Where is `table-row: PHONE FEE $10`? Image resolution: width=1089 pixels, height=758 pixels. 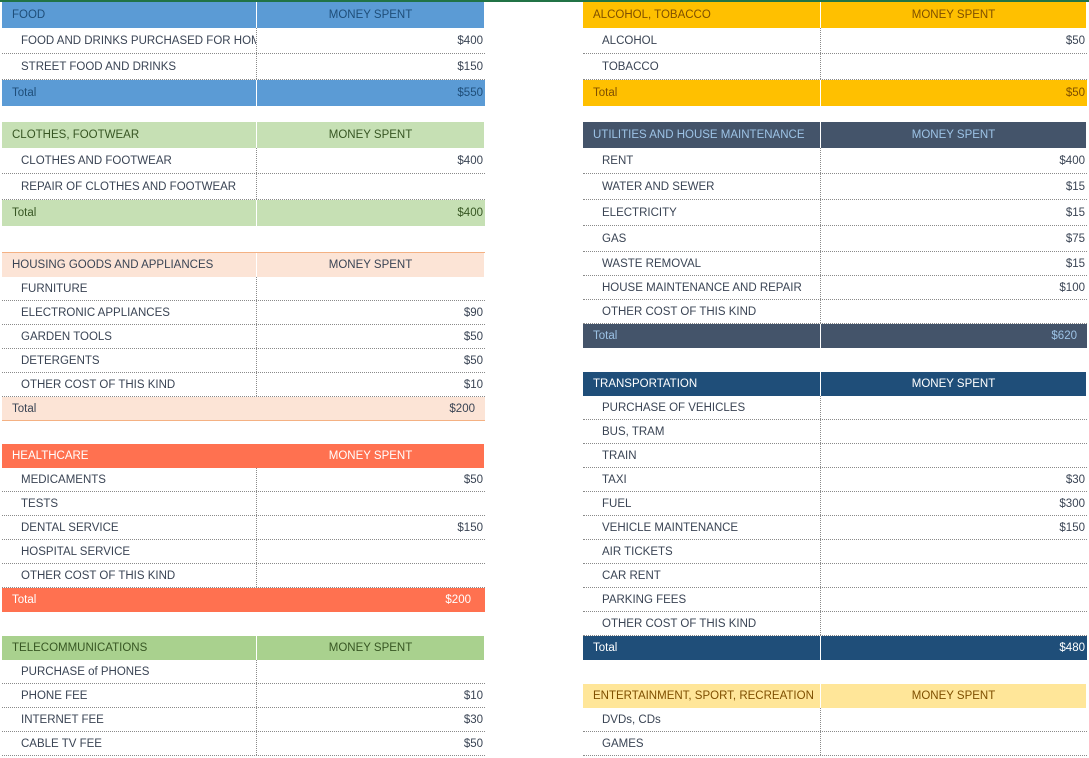 table-row: PHONE FEE $10 is located at coordinates (243, 696).